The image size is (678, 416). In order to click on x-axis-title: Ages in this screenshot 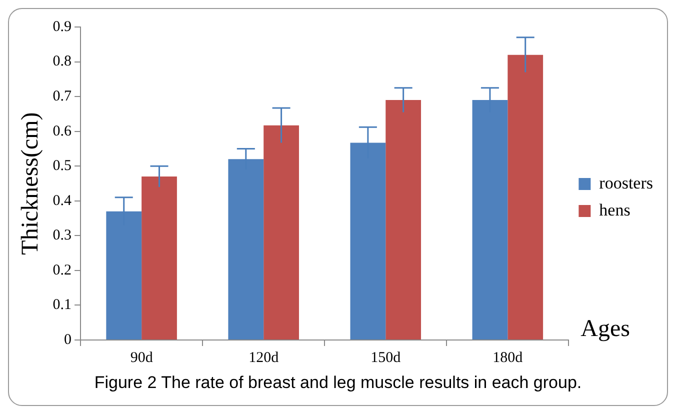, I will do `click(605, 329)`.